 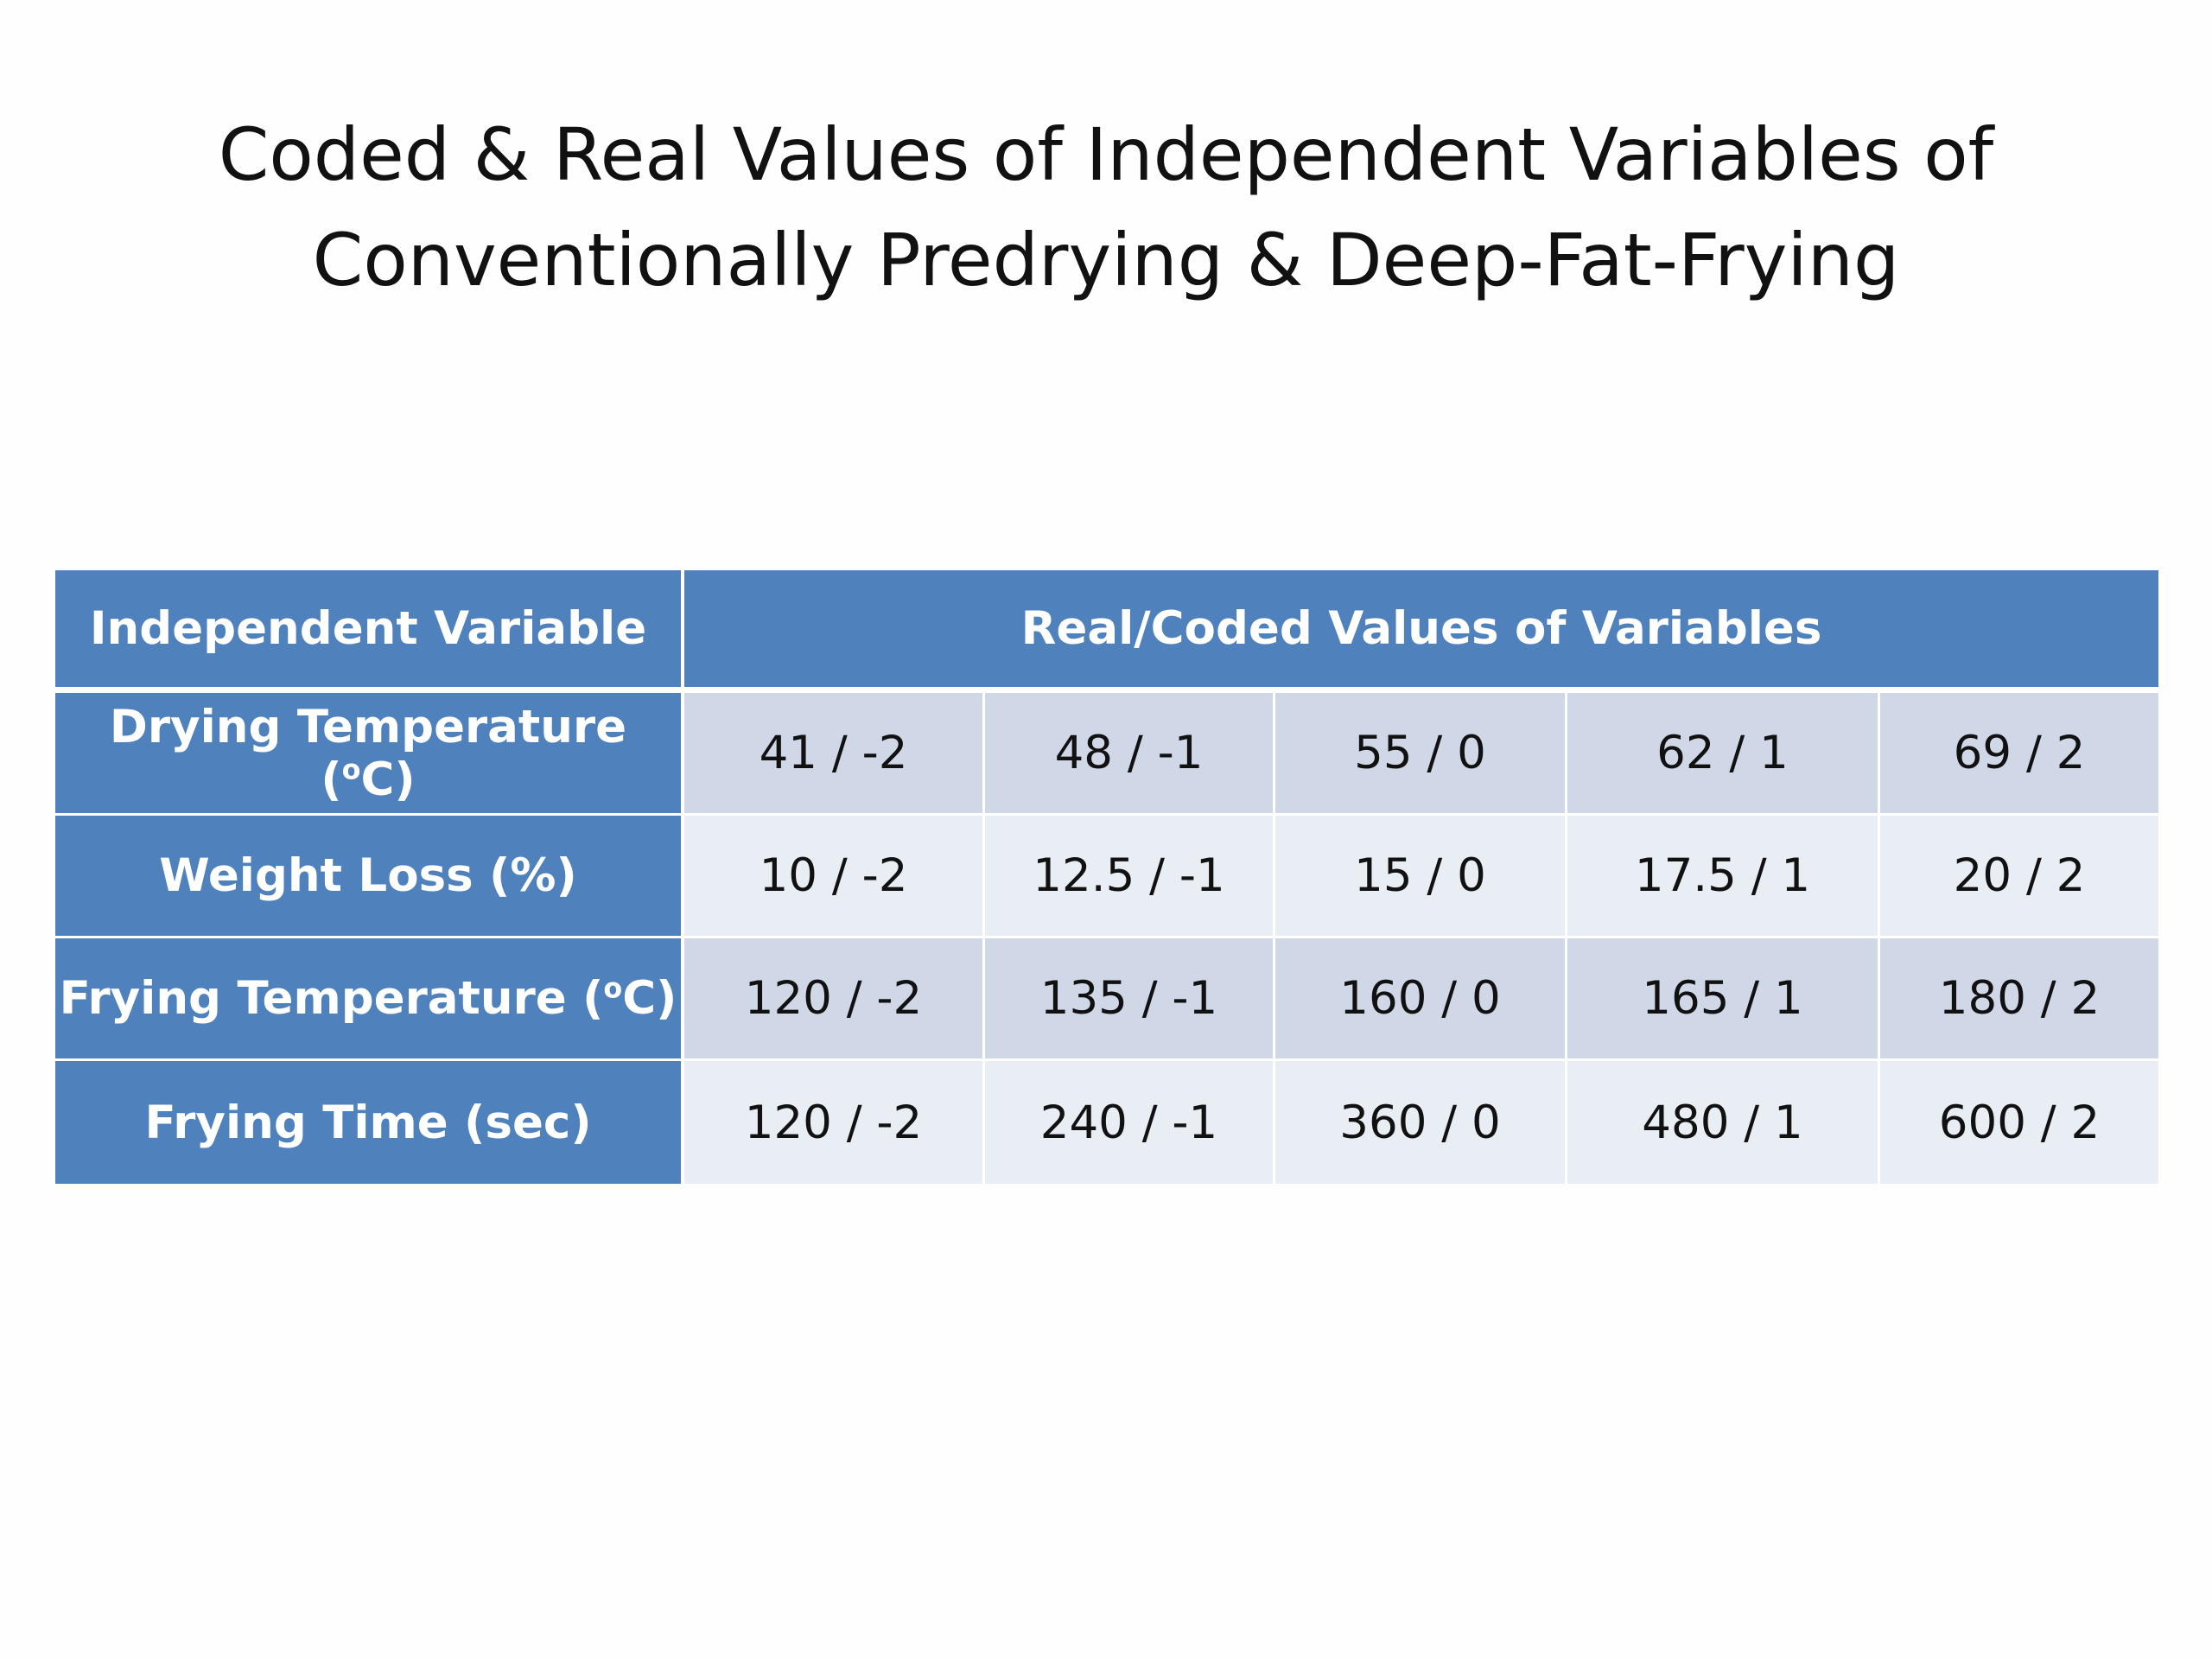 I want to click on table-cell: 480 / 1, so click(x=1723, y=1122).